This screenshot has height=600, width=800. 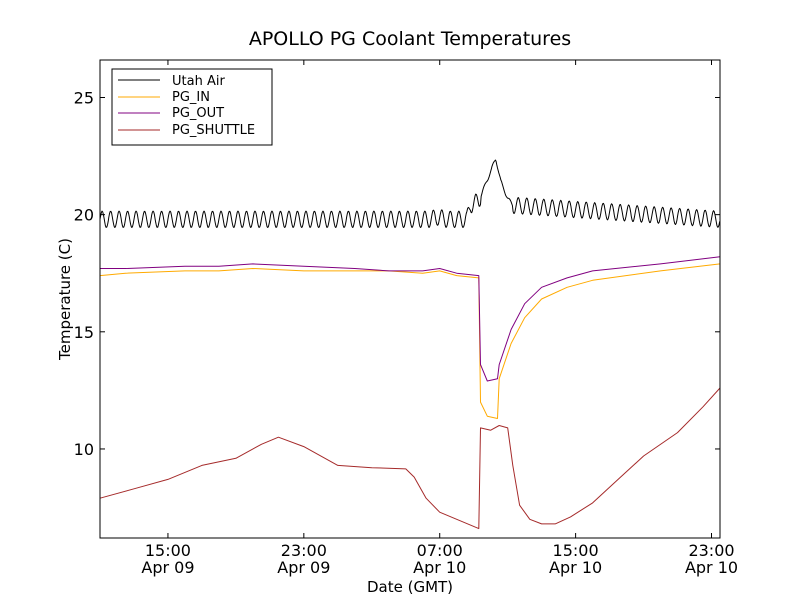 What do you see at coordinates (304, 550) in the screenshot?
I see `x-tick-time-1: 23:00` at bounding box center [304, 550].